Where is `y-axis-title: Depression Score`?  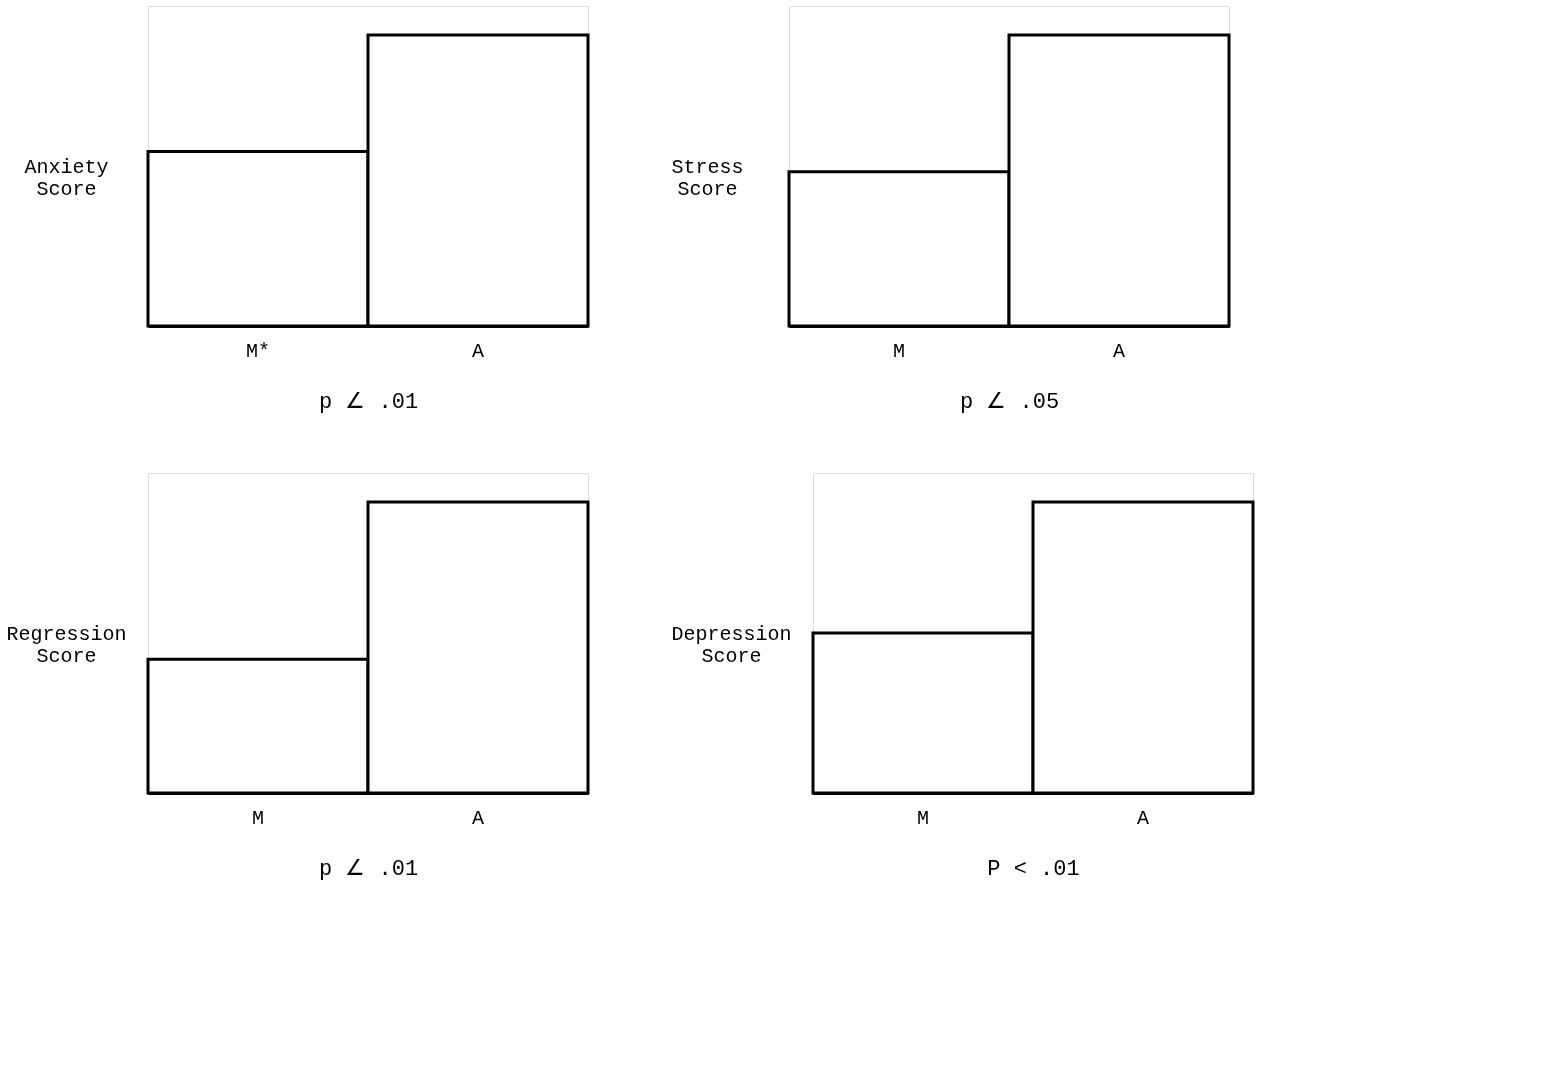 y-axis-title: Depression Score is located at coordinates (731, 645).